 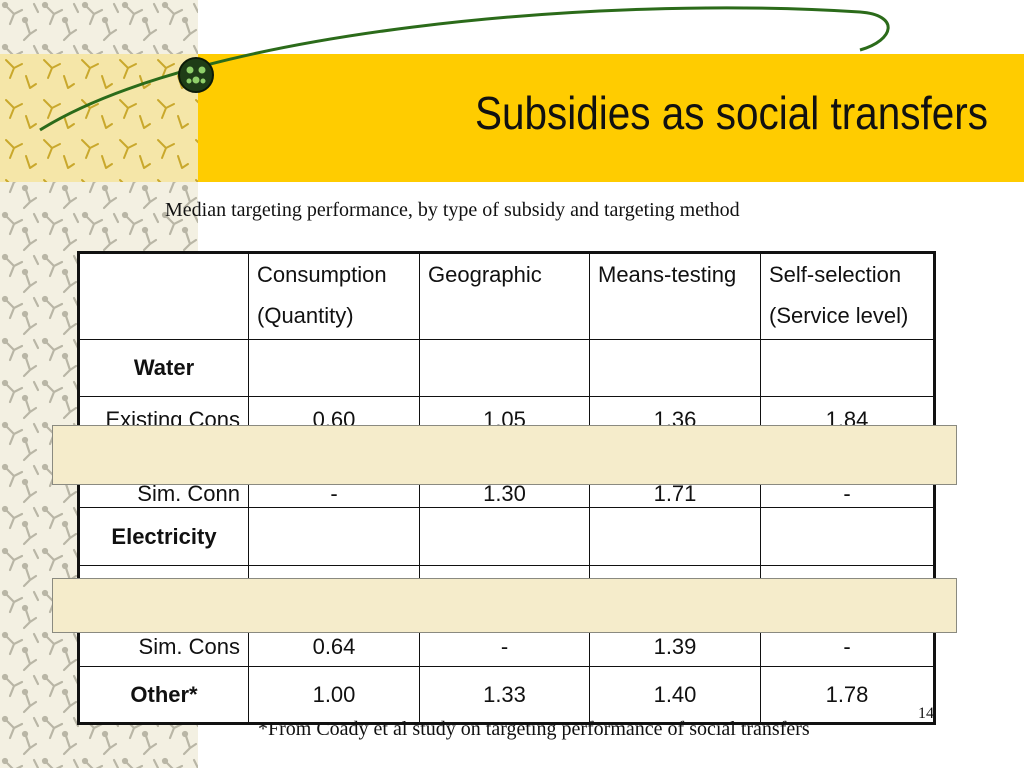 I want to click on overlay-band-water, so click(x=504, y=455).